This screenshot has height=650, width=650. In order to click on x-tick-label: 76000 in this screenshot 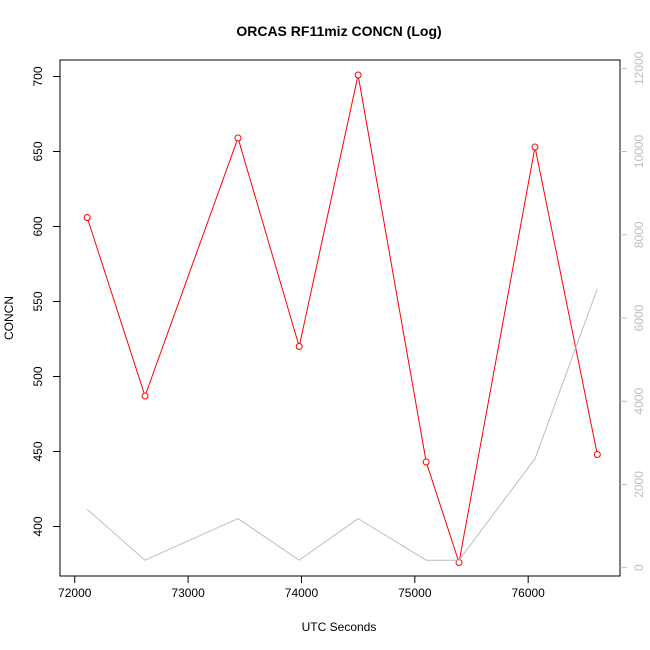, I will do `click(528, 593)`.